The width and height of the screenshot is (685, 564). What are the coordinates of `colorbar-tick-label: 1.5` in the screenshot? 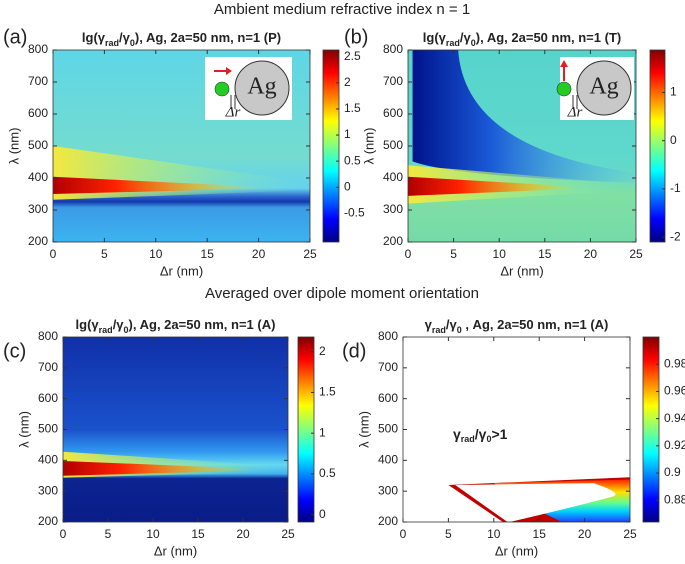 It's located at (327, 392).